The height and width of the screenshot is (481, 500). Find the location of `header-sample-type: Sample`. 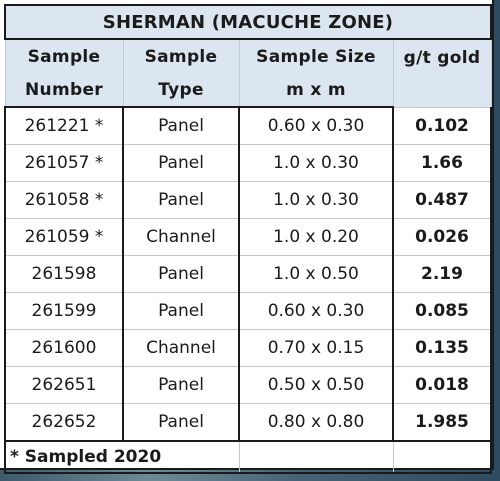

header-sample-type: Sample is located at coordinates (181, 55).